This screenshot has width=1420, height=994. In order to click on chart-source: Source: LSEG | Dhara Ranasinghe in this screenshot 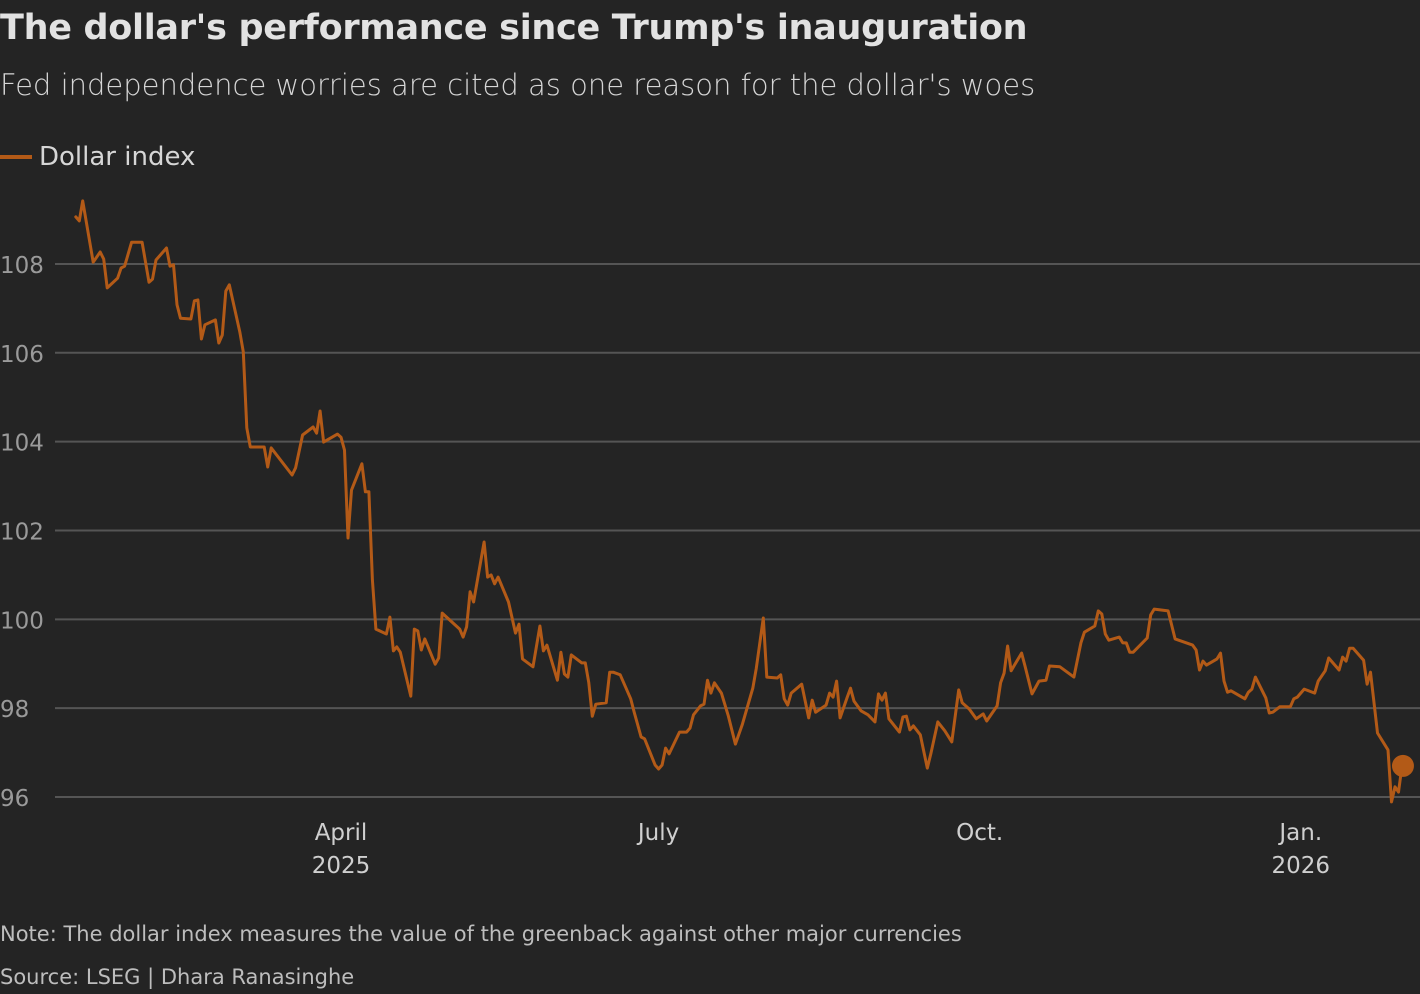, I will do `click(177, 977)`.